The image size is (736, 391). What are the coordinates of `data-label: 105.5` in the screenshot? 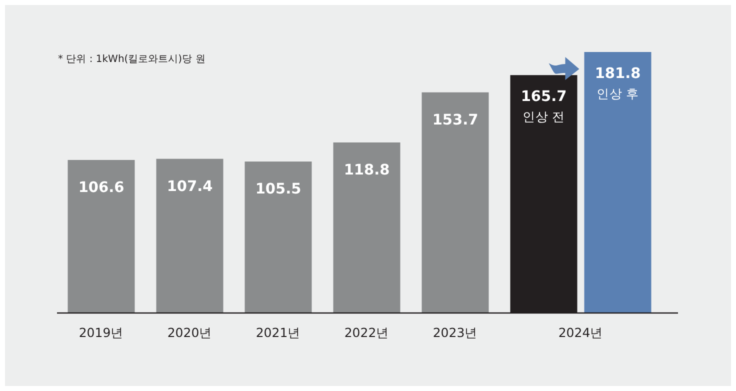 It's located at (278, 190).